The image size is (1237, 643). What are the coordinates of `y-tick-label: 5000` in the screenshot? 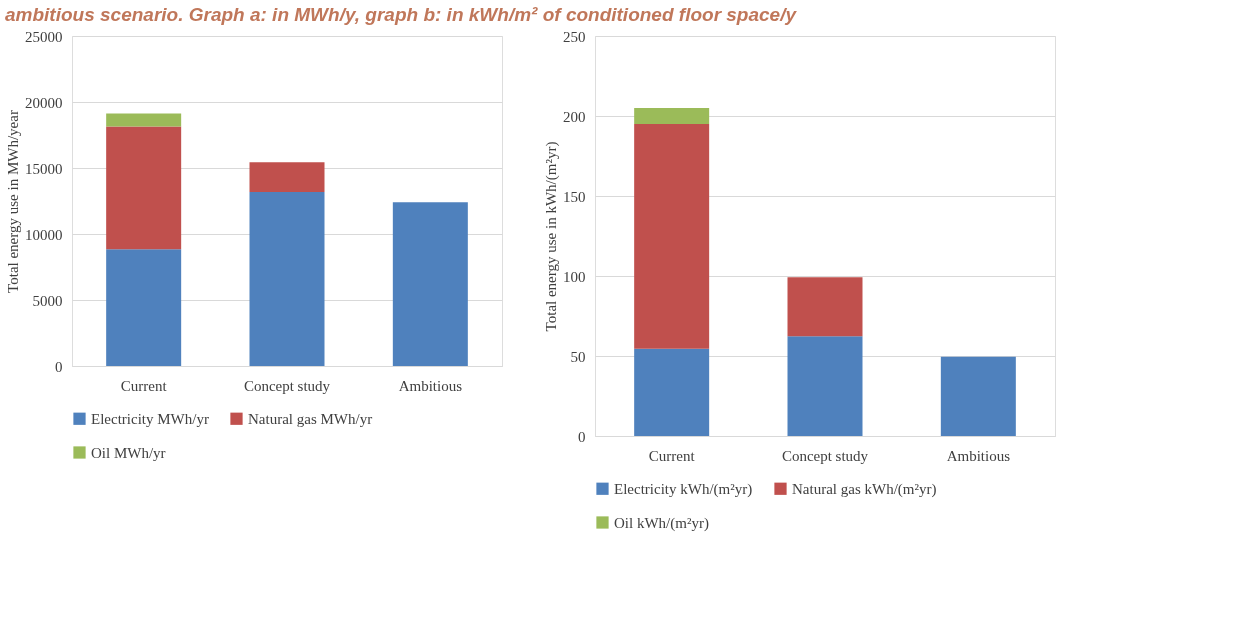 It's located at (47, 300).